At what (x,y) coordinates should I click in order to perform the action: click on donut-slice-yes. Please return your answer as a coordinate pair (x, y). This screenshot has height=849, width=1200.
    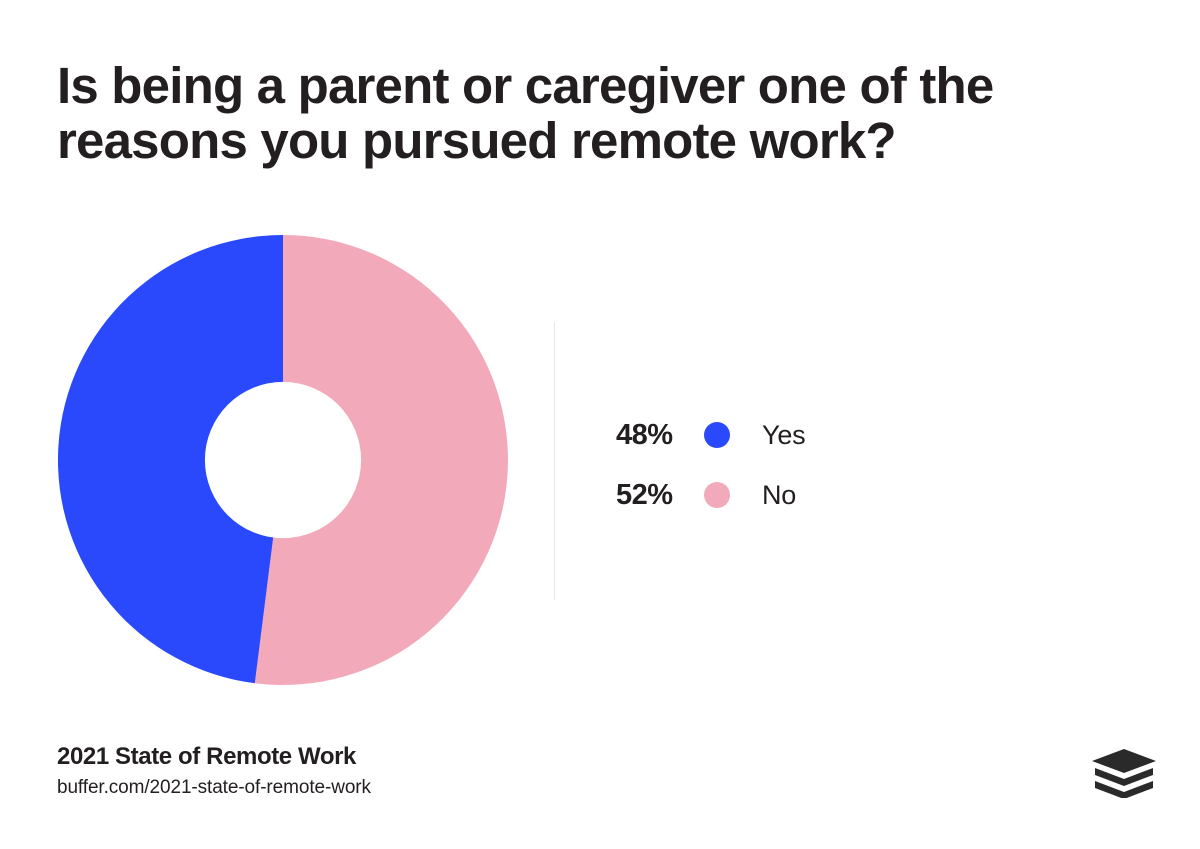
    Looking at the image, I should click on (170, 459).